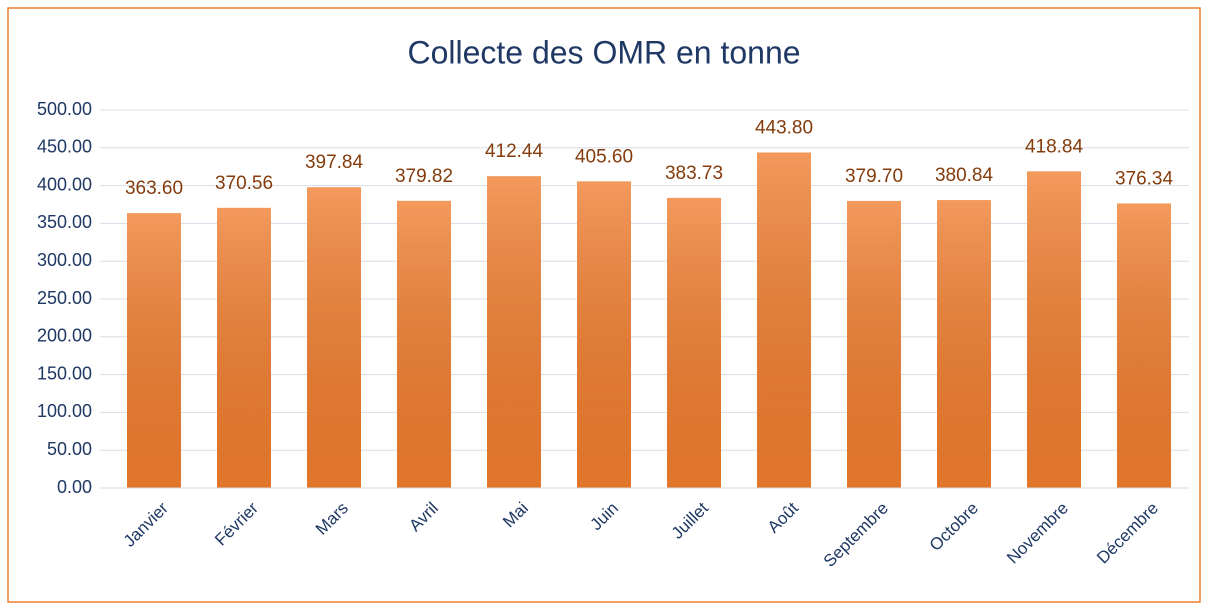 The width and height of the screenshot is (1208, 610). I want to click on data-label: 370.56, so click(244, 183).